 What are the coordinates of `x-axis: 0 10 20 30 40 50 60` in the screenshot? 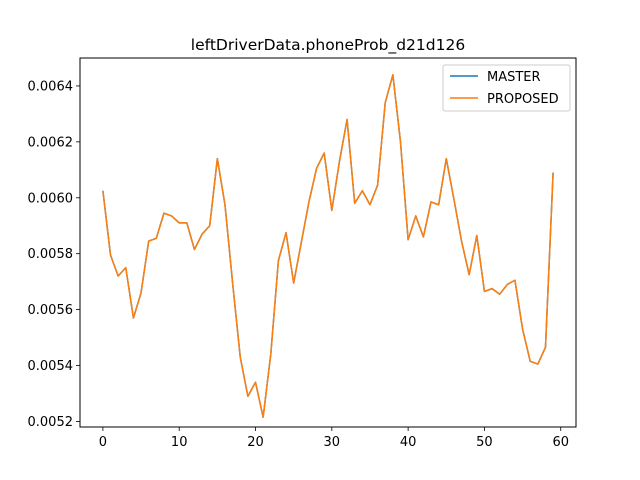 It's located at (334, 438).